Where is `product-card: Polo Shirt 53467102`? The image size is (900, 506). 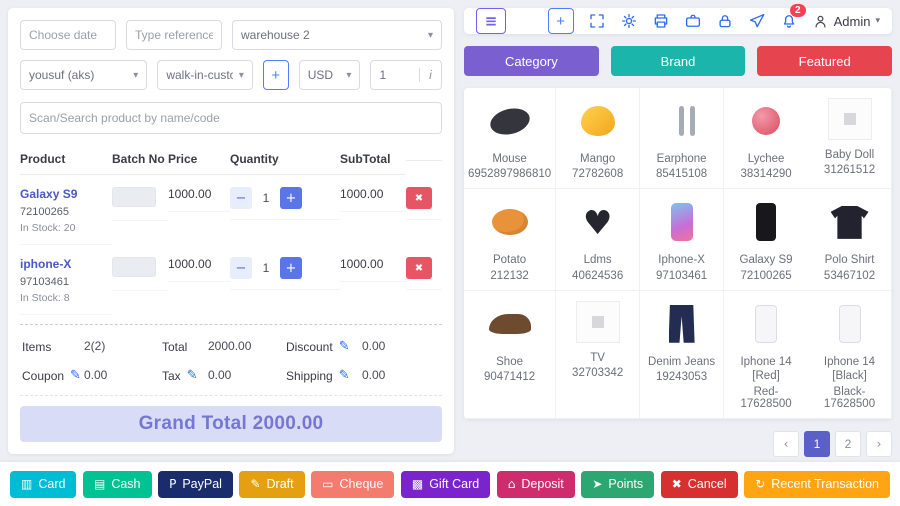 product-card: Polo Shirt 53467102 is located at coordinates (850, 240).